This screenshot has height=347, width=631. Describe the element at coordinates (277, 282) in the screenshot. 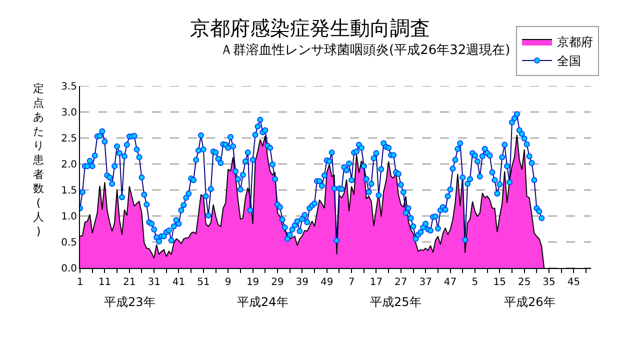

I see `x-tick-label: 29` at that location.